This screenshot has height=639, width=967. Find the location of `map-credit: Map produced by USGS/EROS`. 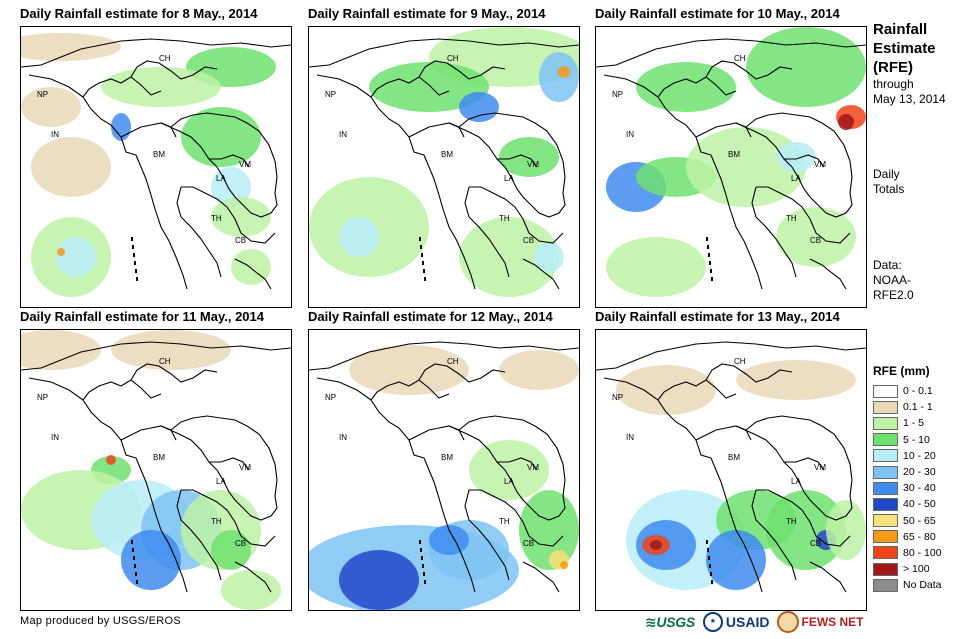

map-credit: Map produced by USGS/EROS is located at coordinates (100, 621).